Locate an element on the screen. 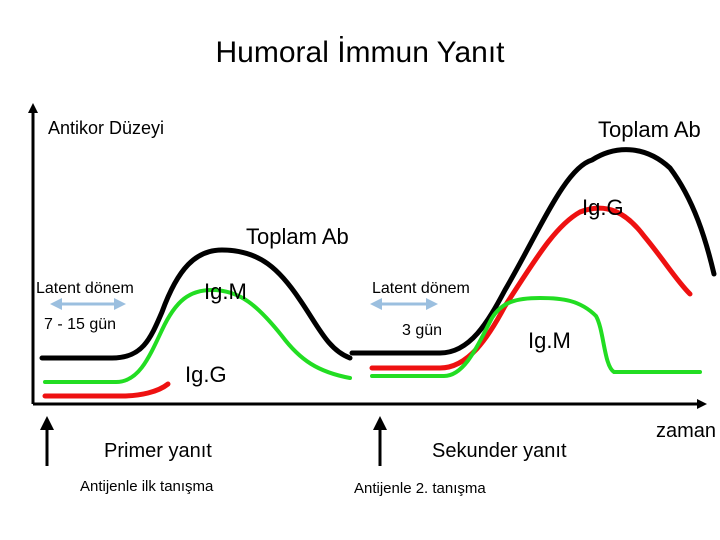 This screenshot has width=720, height=540. primary-total-ab-curve is located at coordinates (196, 304).